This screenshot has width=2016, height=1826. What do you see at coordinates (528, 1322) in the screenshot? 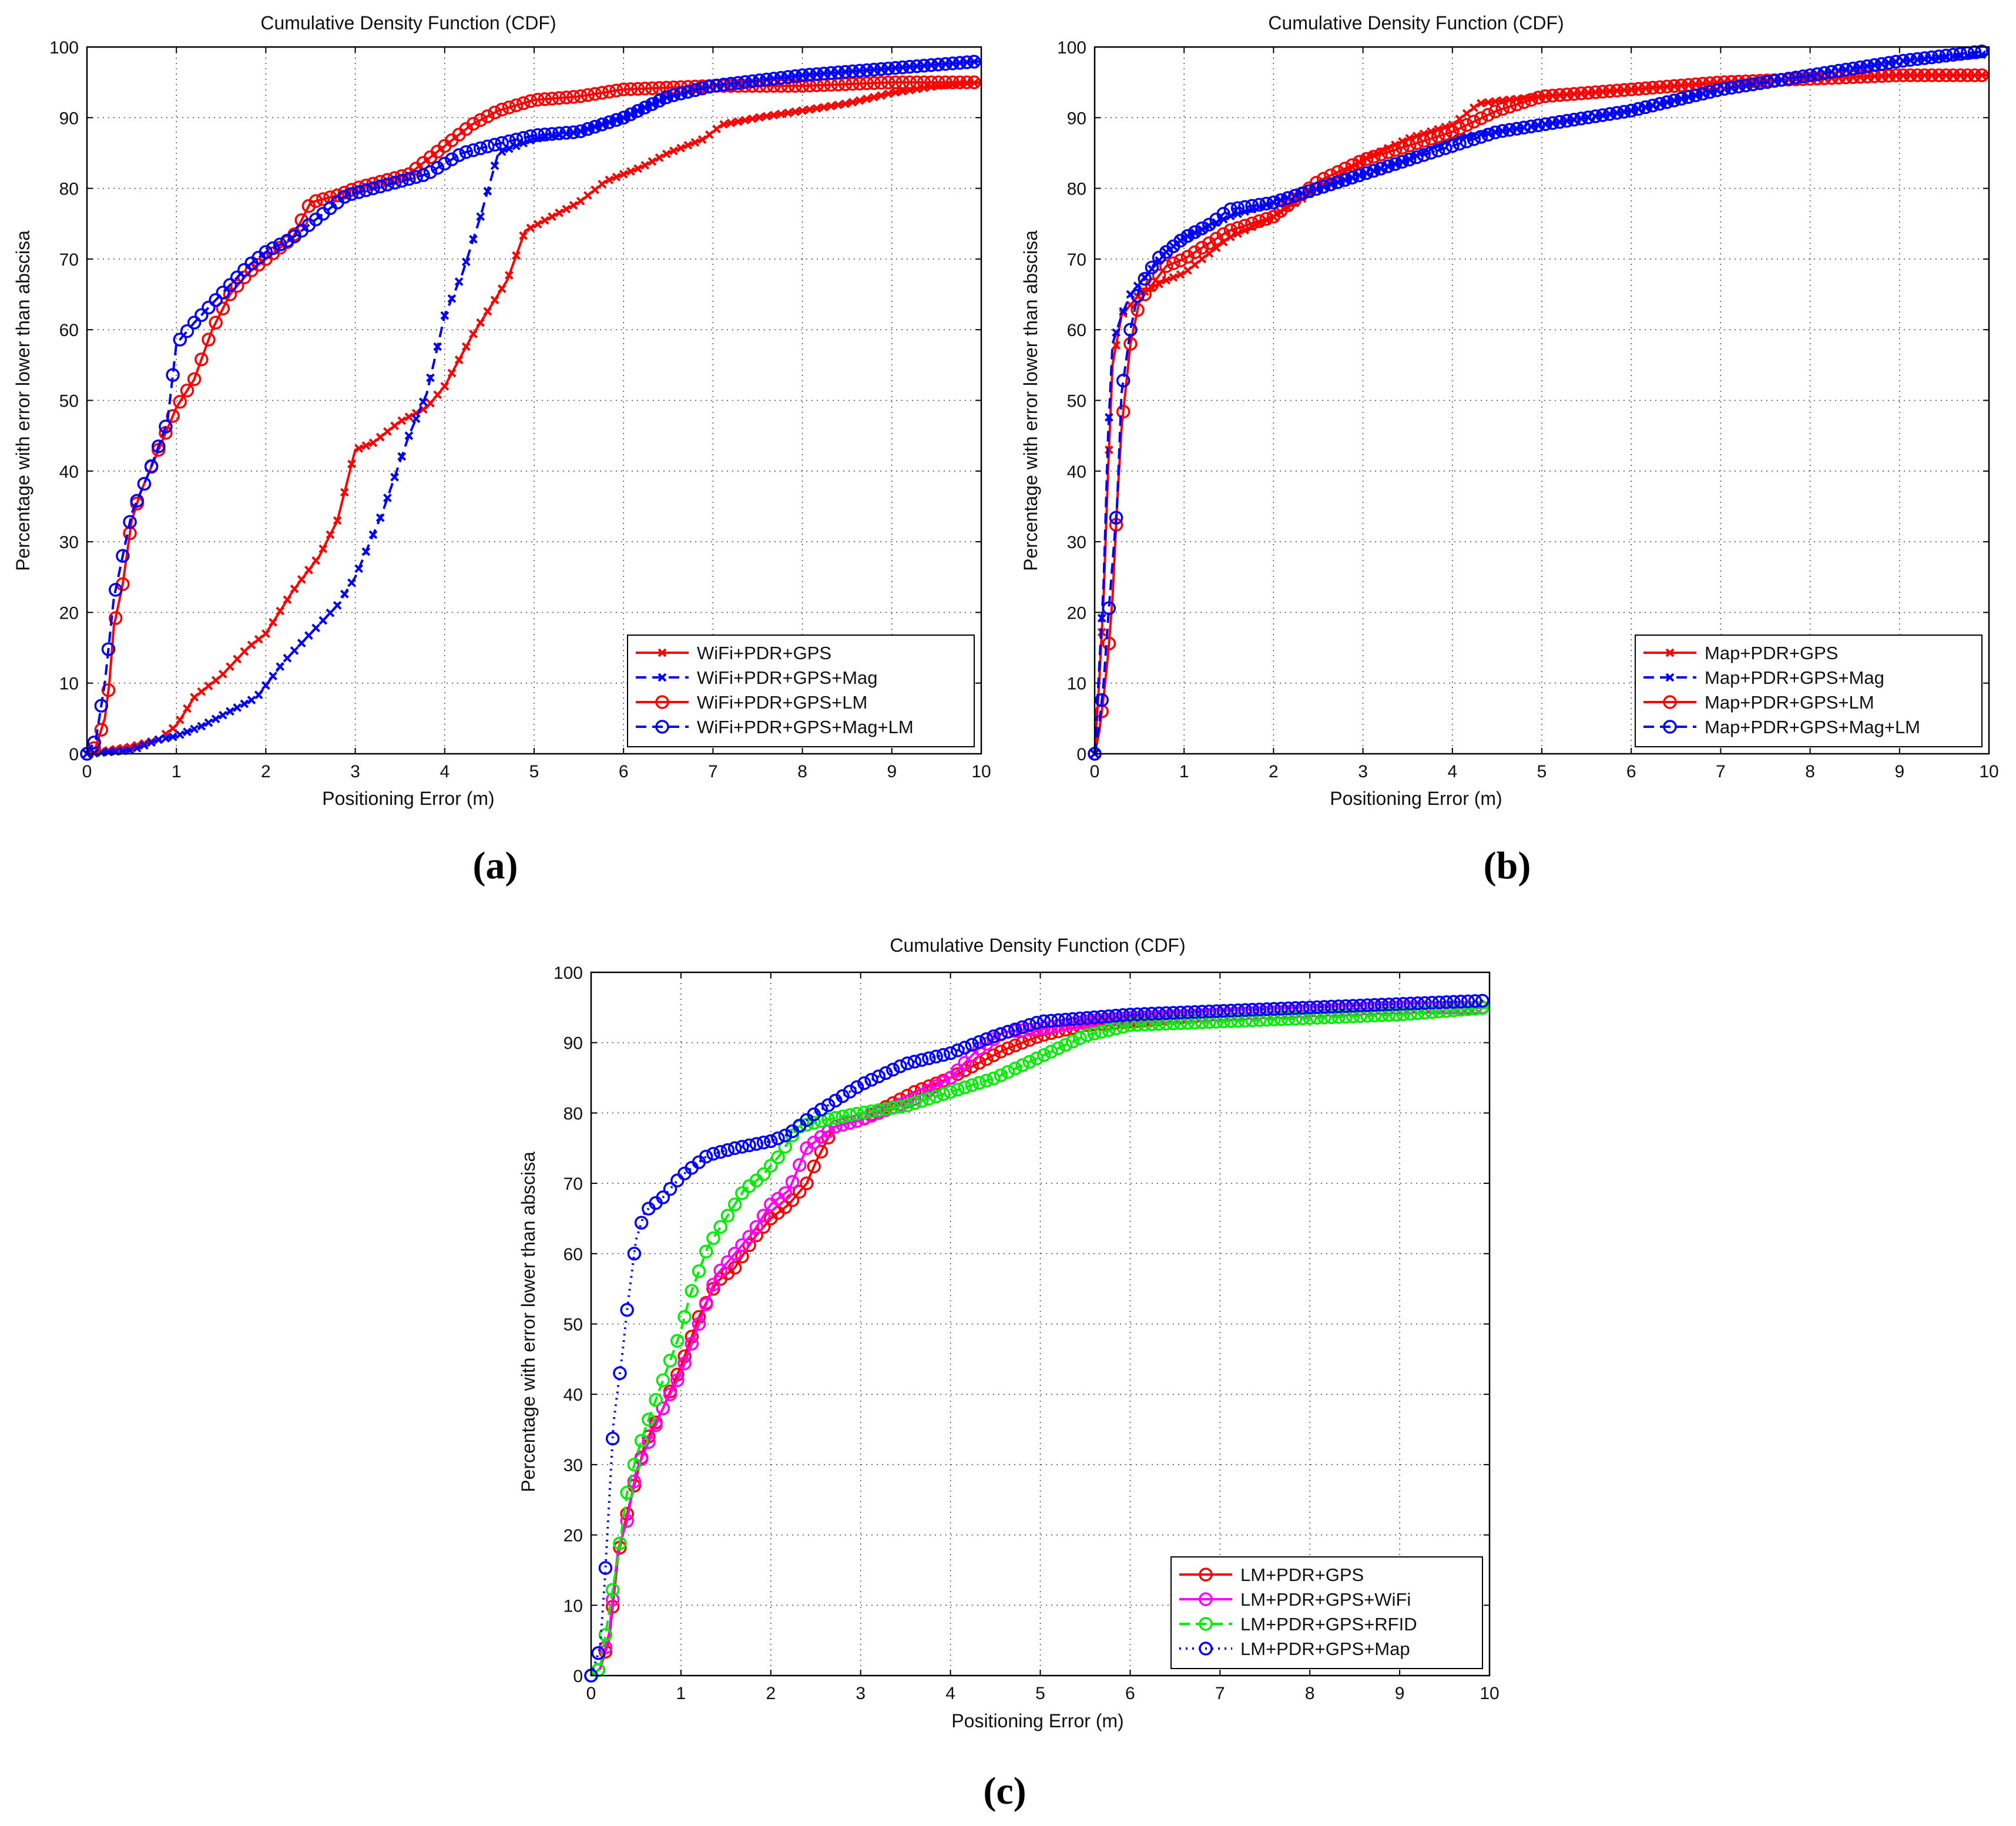
I see `y-axis-label-c: Percentage with error lower than abscisa` at bounding box center [528, 1322].